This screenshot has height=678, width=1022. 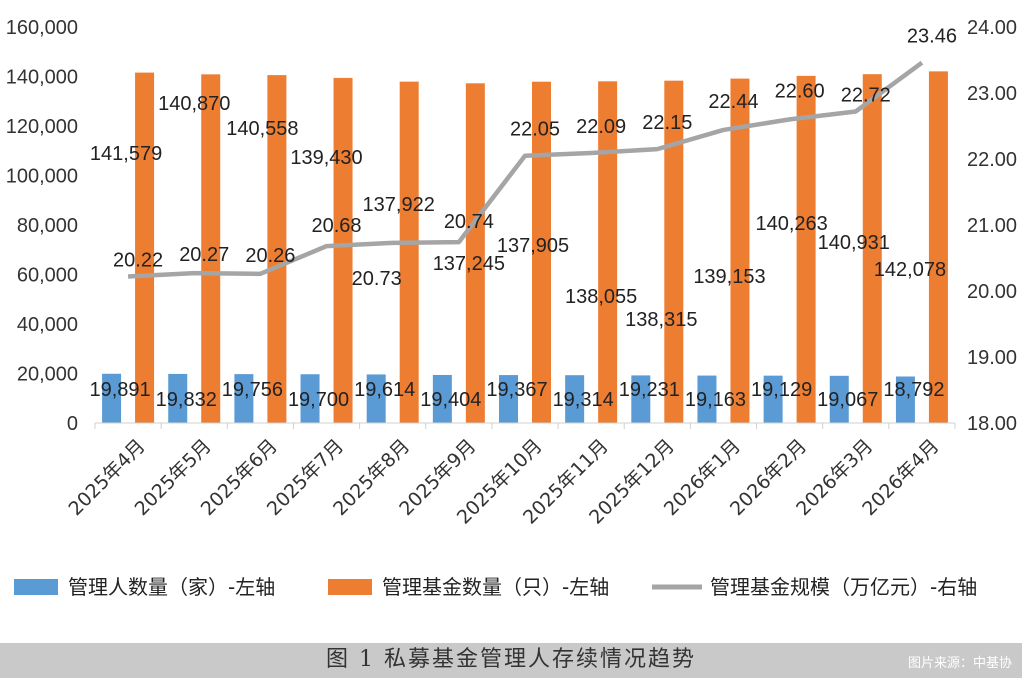 I want to click on managers-value-label: 19,891, so click(x=119, y=390).